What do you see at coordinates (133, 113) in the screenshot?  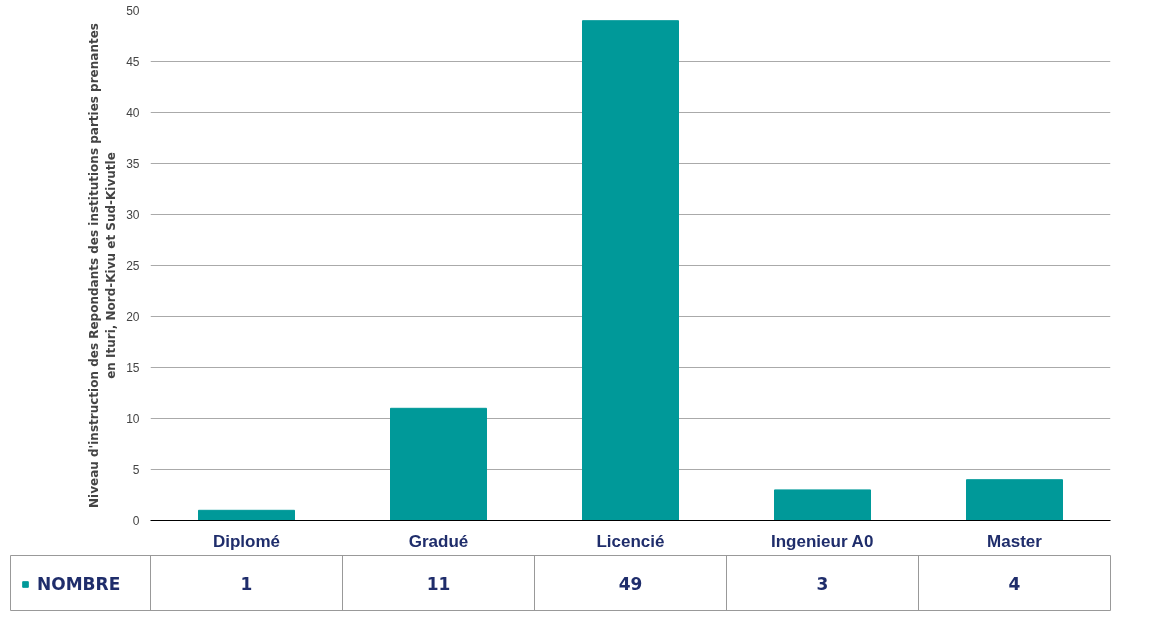 I see `y-tick-label: 40` at bounding box center [133, 113].